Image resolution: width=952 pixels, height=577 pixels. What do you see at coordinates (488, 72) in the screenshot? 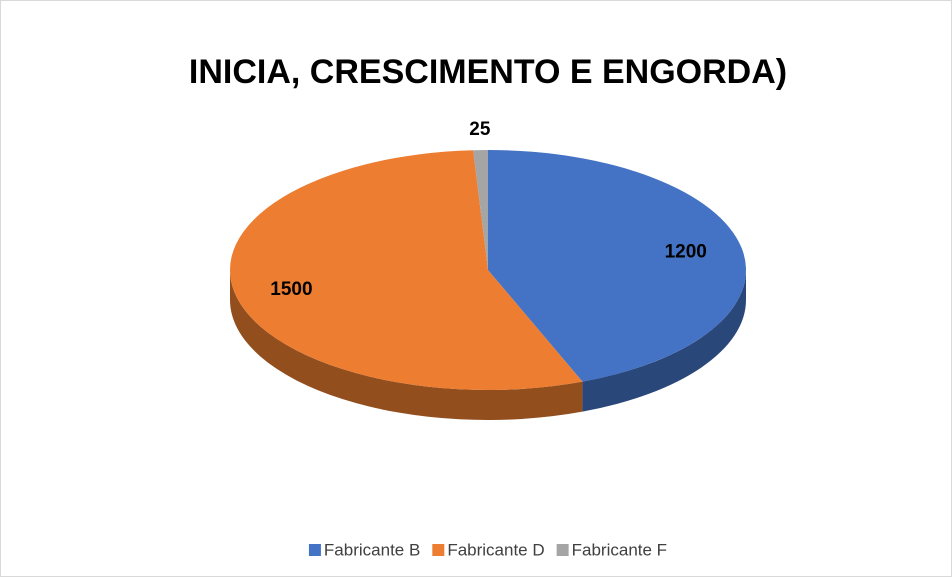
I see `chart-title: INICIA, CRESCIMENTO E ENGORDA)` at bounding box center [488, 72].